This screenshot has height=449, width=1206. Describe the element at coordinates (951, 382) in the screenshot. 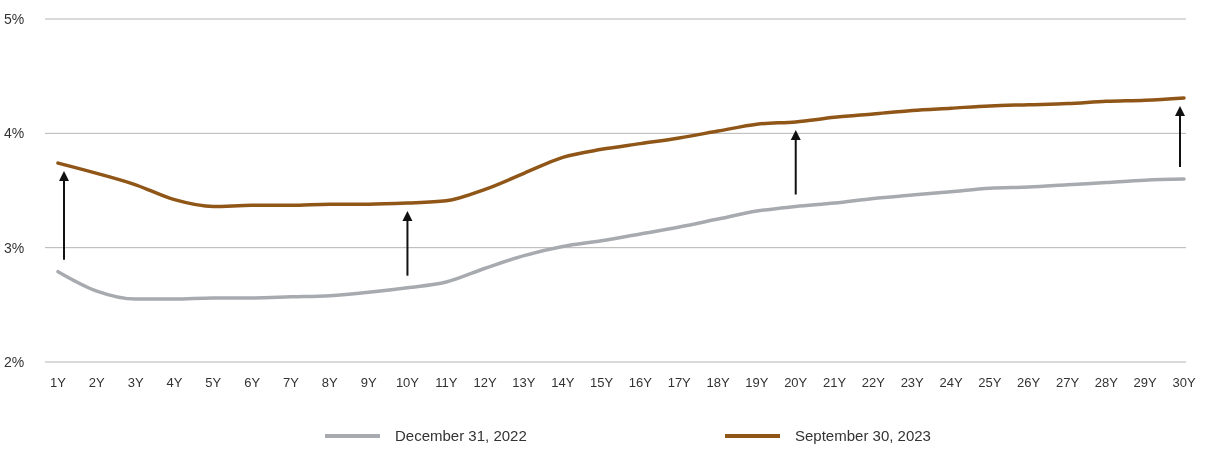

I see `x-tick-label: 24Y` at that location.